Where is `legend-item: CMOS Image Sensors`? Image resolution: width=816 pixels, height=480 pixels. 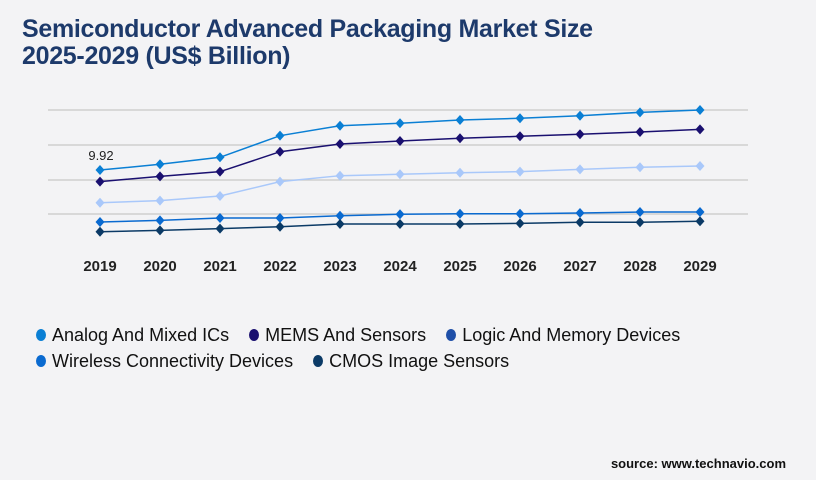
legend-item: CMOS Image Sensors is located at coordinates (411, 361).